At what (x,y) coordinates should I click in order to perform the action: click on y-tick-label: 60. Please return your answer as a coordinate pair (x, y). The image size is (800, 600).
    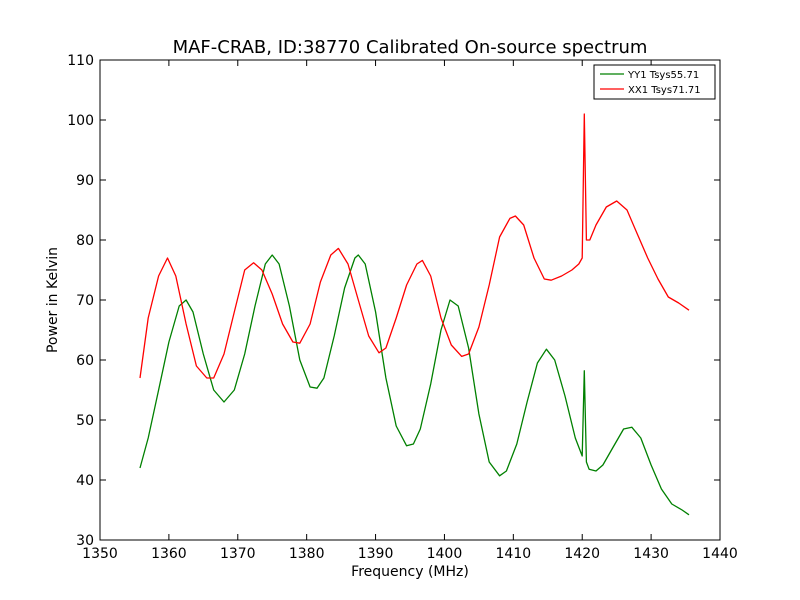
    Looking at the image, I should click on (85, 361).